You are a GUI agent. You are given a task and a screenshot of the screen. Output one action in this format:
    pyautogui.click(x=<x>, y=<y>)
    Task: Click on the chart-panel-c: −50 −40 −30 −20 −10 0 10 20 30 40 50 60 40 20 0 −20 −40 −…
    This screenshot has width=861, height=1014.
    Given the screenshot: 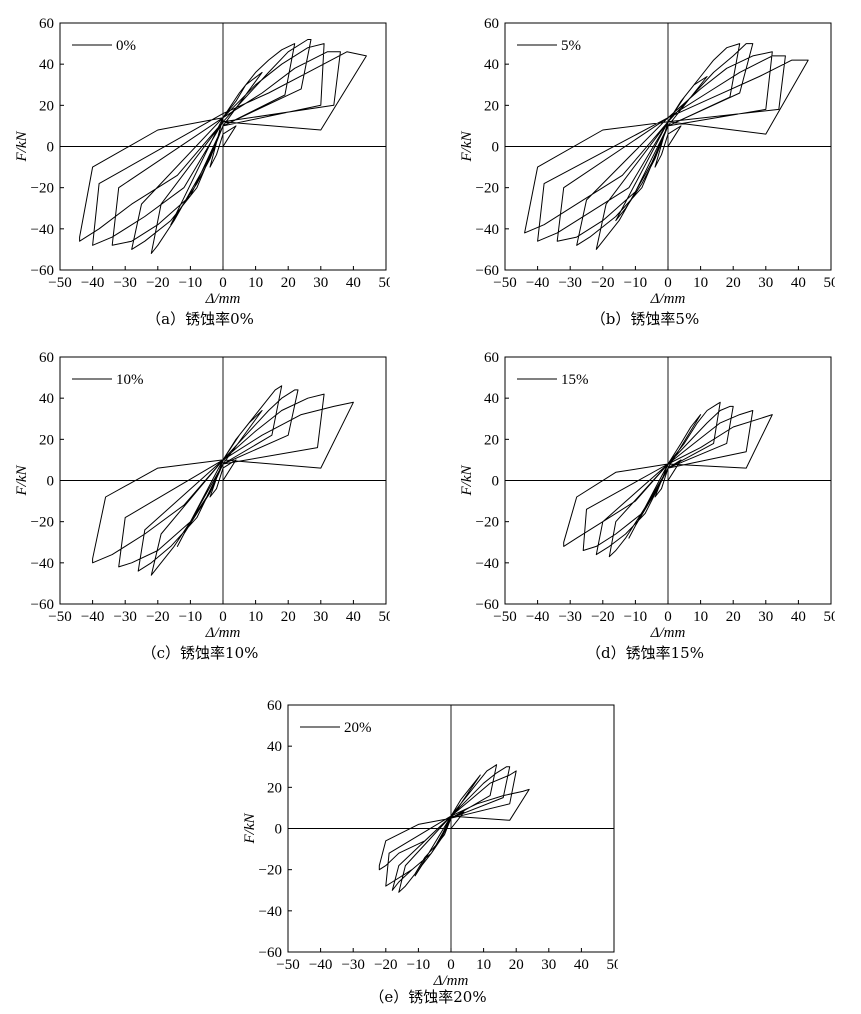 What is the action you would take?
    pyautogui.click(x=200, y=502)
    